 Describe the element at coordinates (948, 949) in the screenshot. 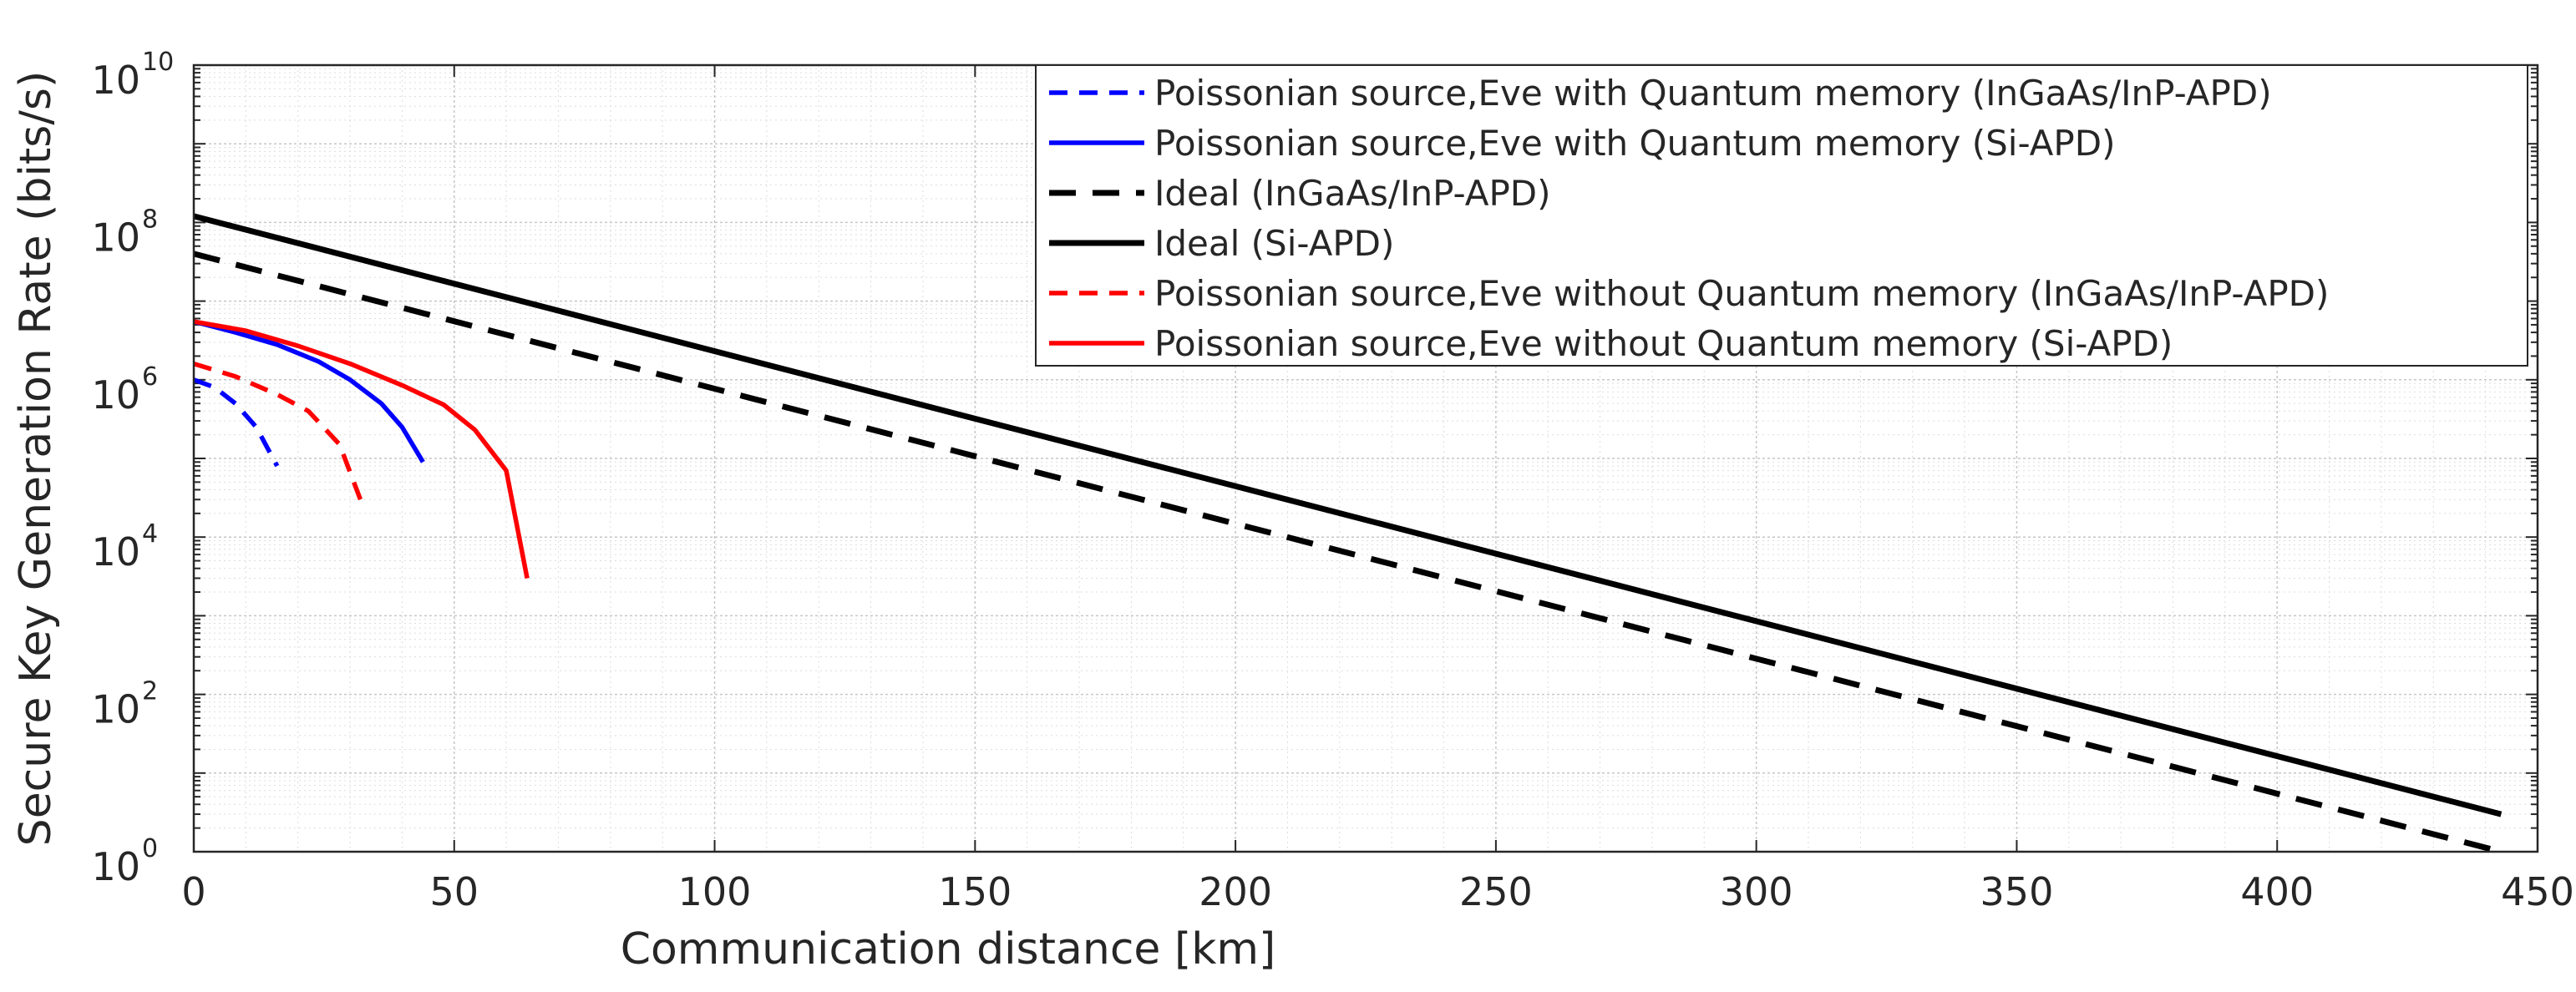

I see `x-axis-label: Communication distance [km]` at that location.